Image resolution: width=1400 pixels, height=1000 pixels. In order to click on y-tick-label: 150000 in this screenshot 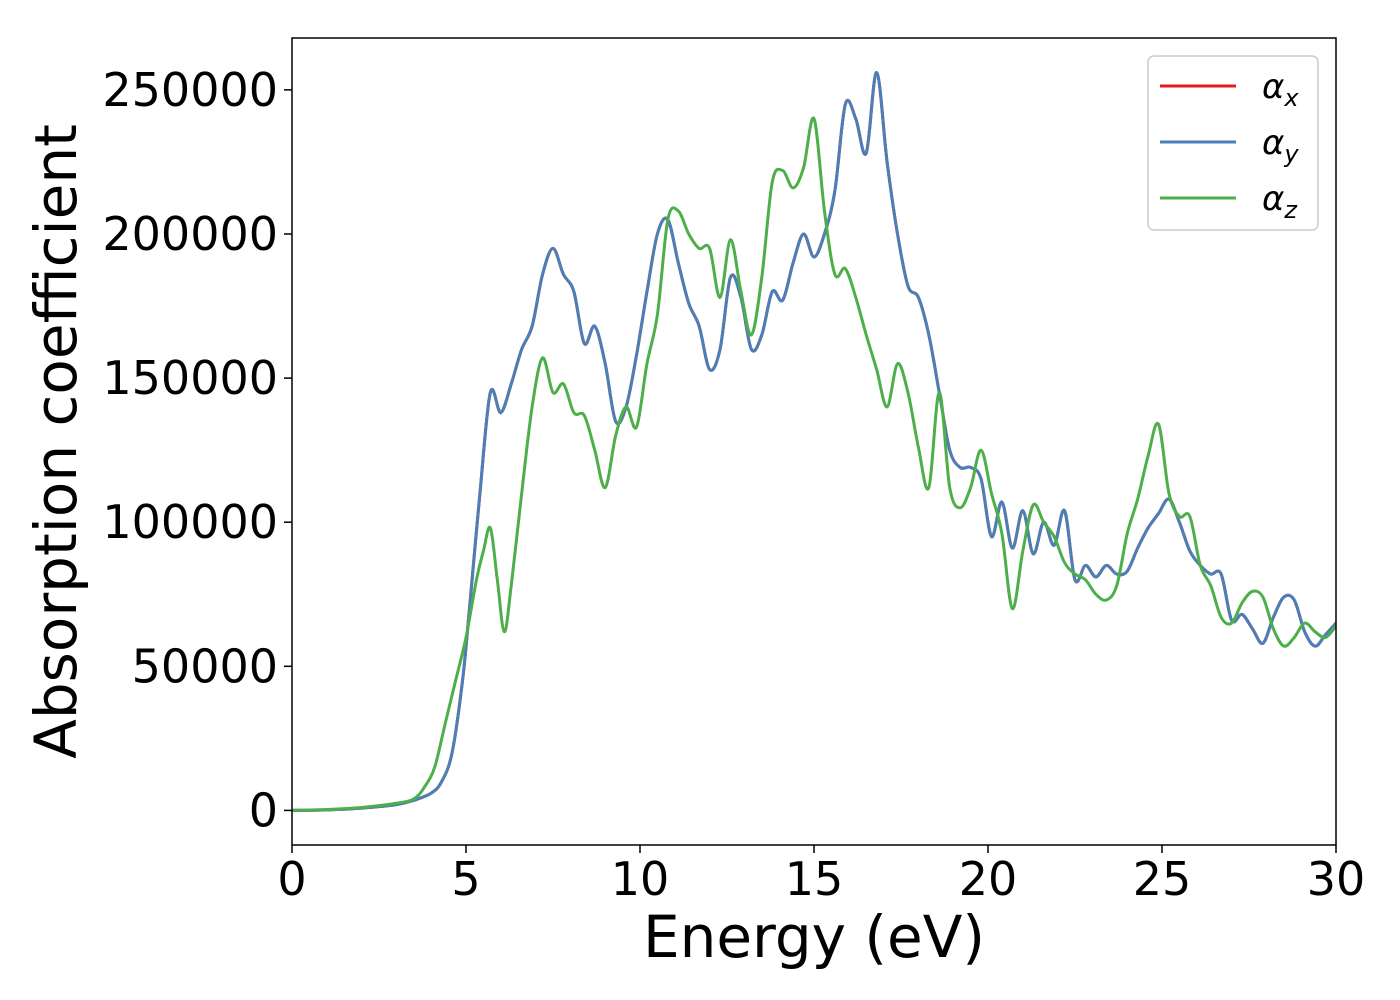, I will do `click(190, 378)`.